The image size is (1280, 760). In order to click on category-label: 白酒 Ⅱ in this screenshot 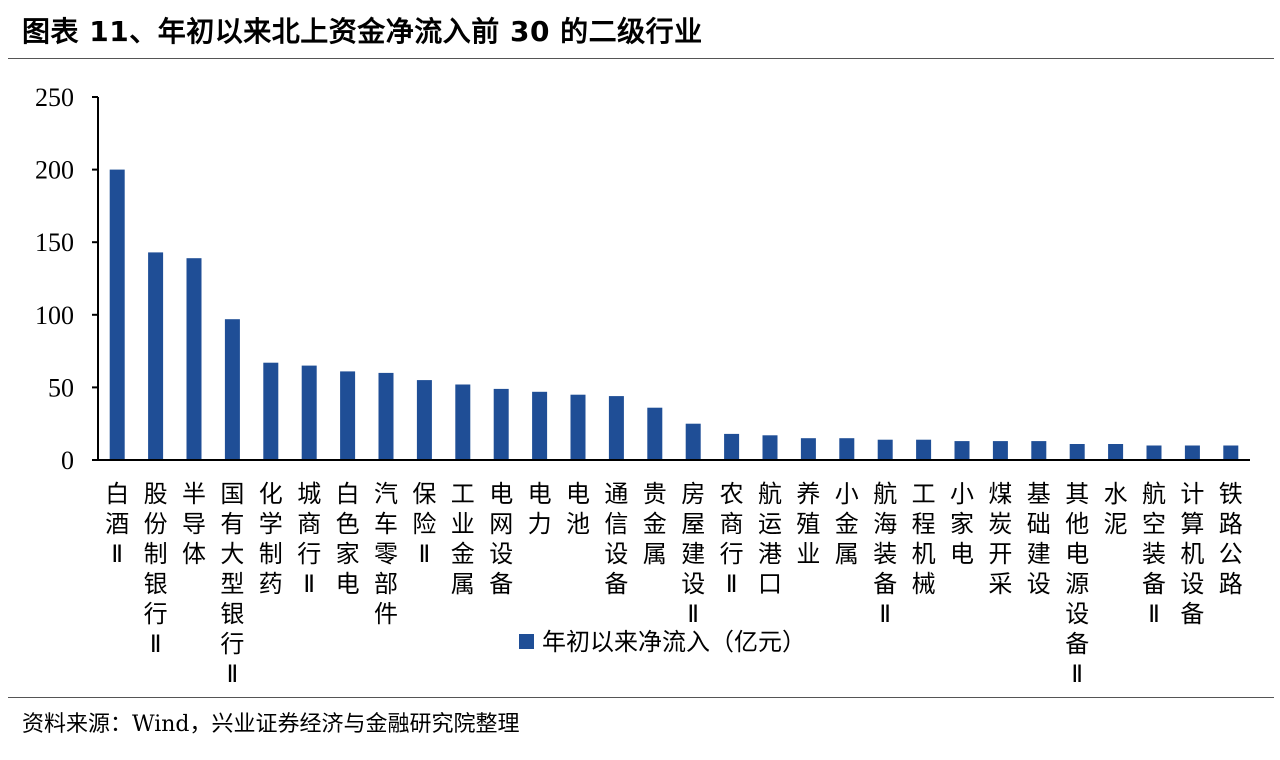, I will do `click(117, 524)`.